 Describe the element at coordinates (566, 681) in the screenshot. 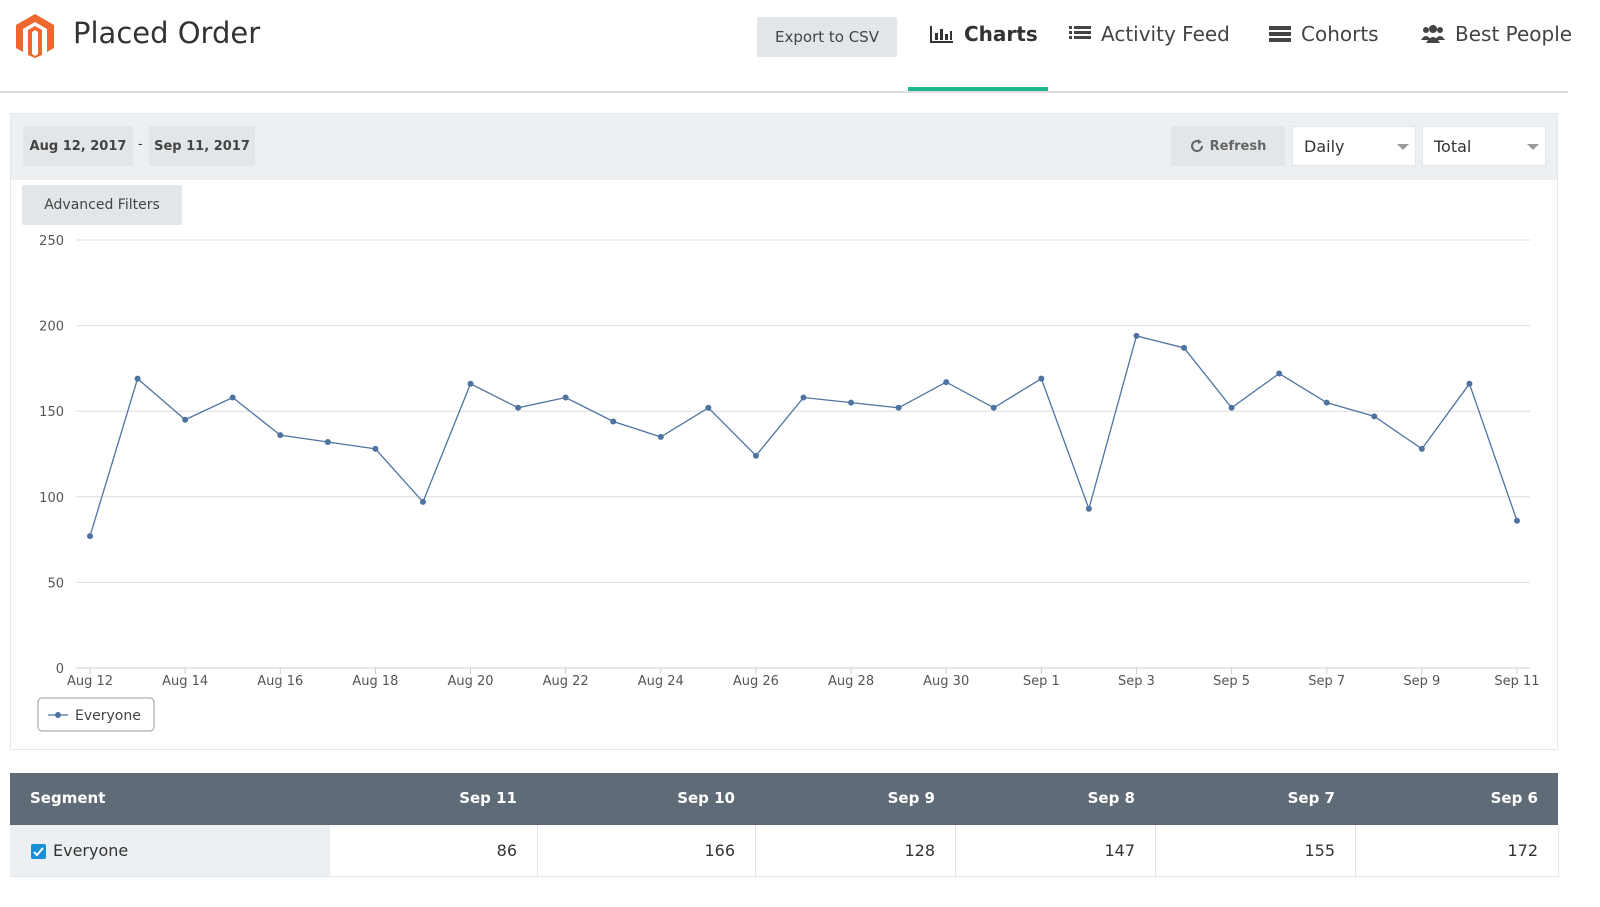

I see `x-tick-label: Aug 22` at that location.